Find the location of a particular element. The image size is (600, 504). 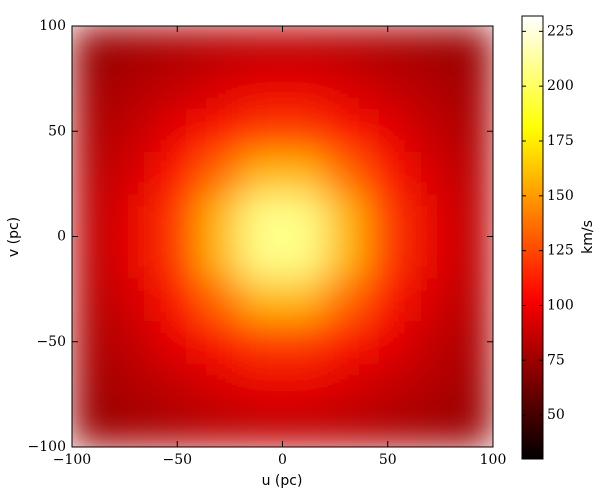

colorbar-tick-label: 200 is located at coordinates (560, 86).